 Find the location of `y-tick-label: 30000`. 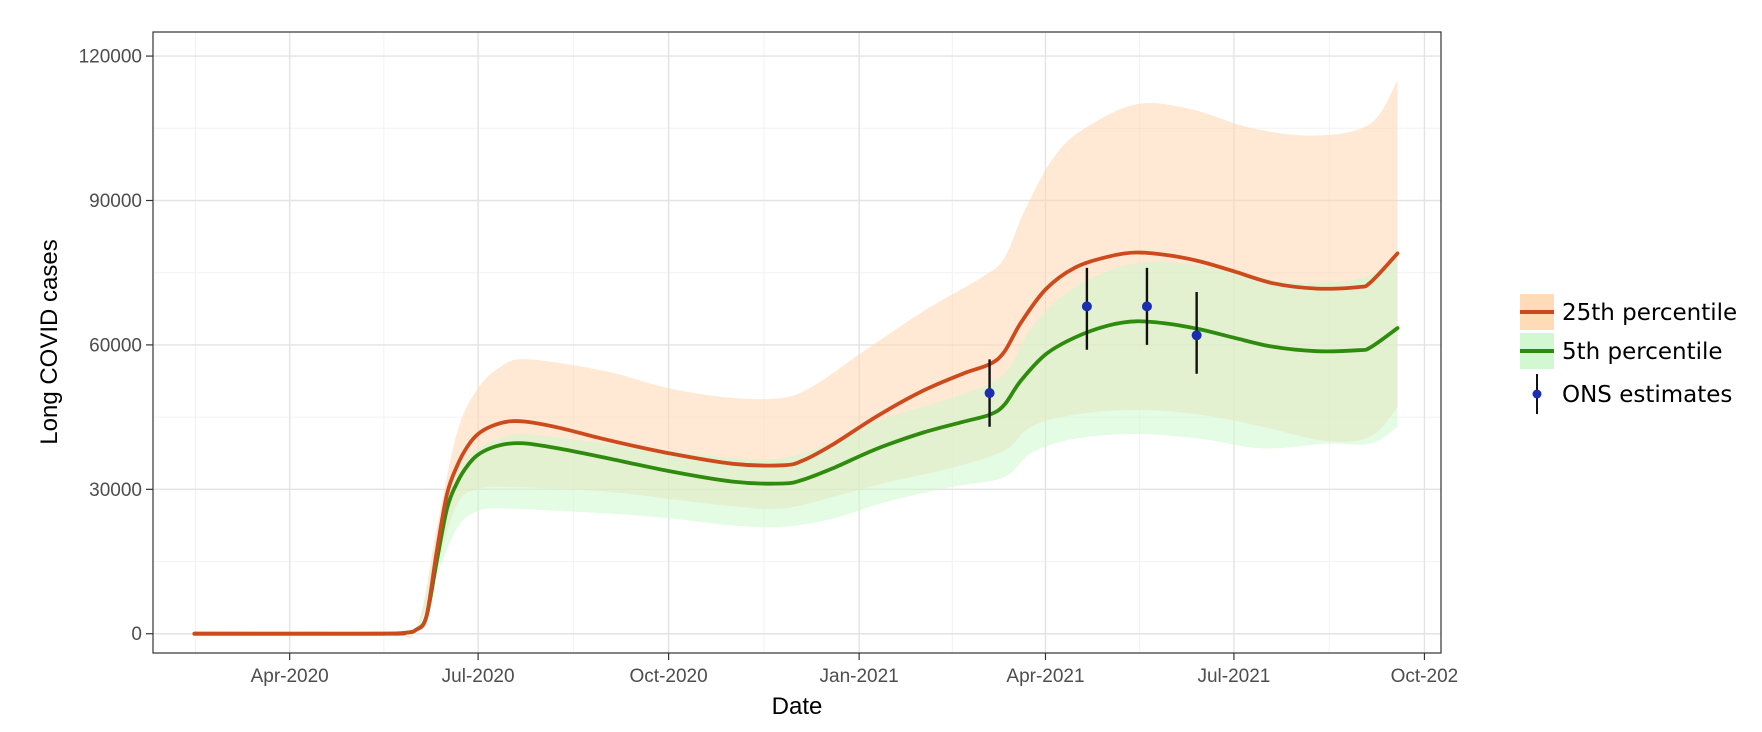

y-tick-label: 30000 is located at coordinates (115, 490).